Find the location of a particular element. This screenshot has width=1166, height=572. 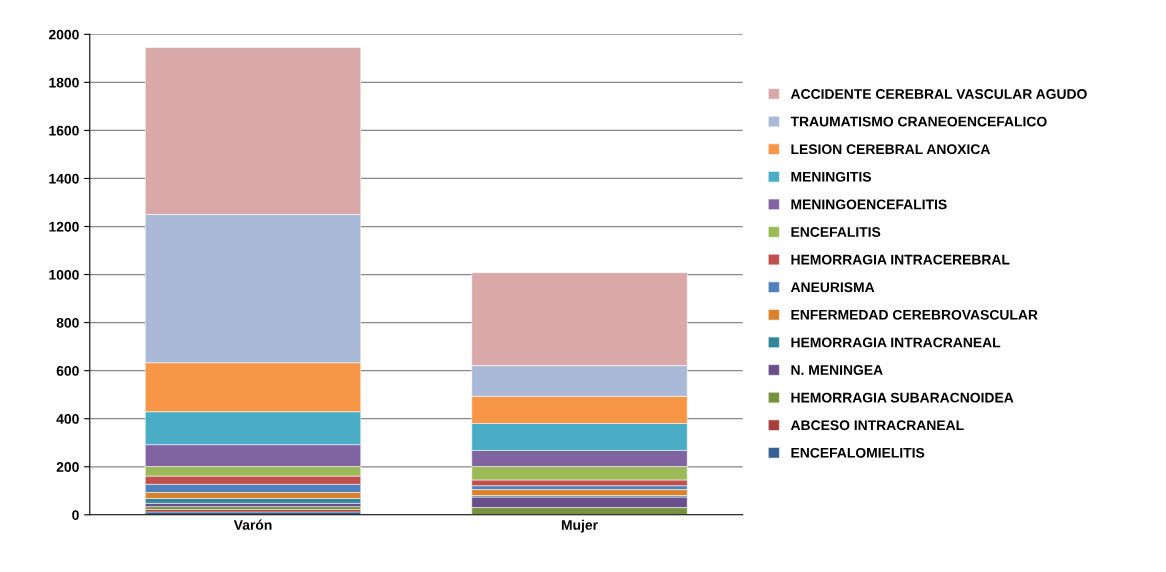

y-tick-label: 1000 is located at coordinates (64, 274).